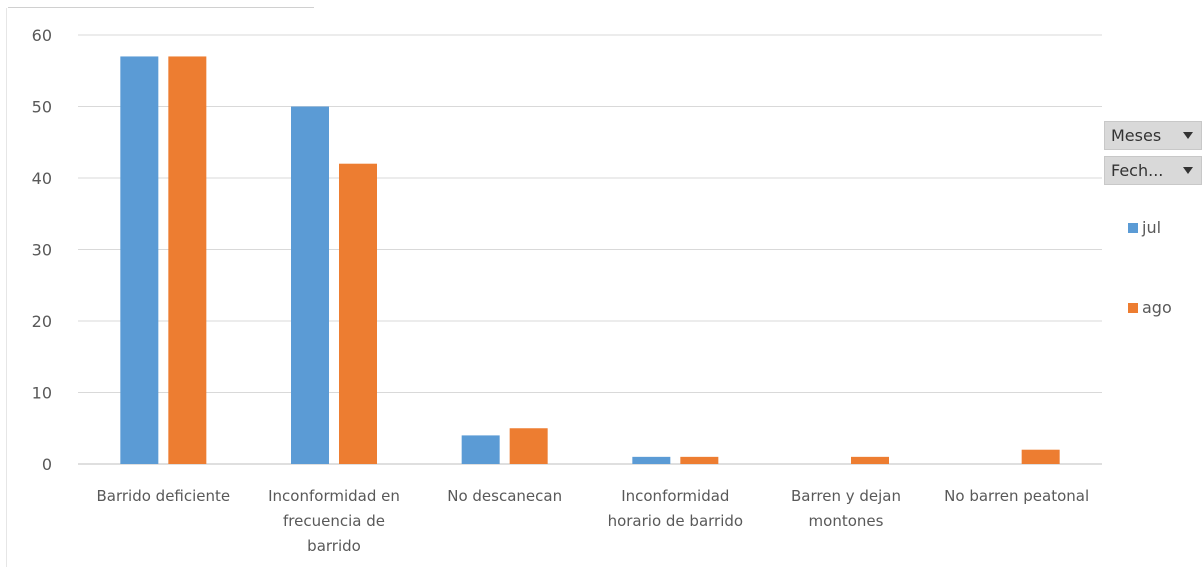  What do you see at coordinates (1136, 135) in the screenshot?
I see `meses-filter-label: Meses` at bounding box center [1136, 135].